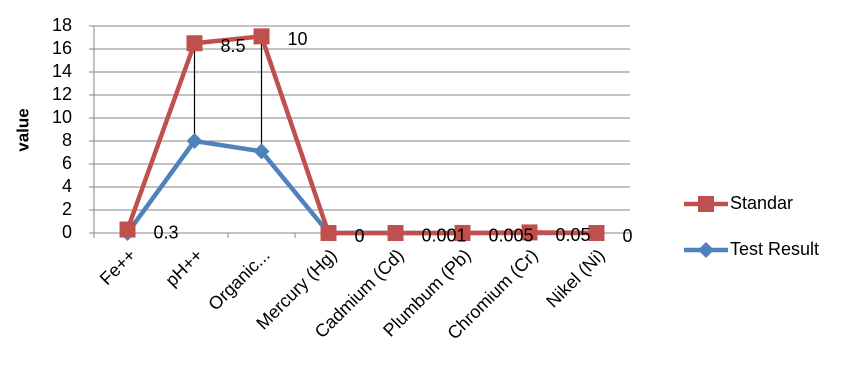  Describe the element at coordinates (62, 48) in the screenshot. I see `y-tick-label: 16` at that location.